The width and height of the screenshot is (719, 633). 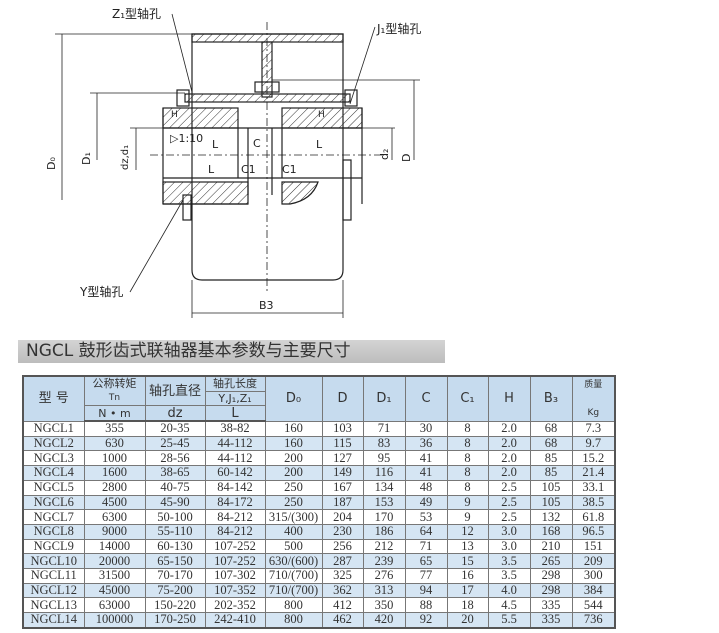 I want to click on table-cell: NGCL7, so click(x=53, y=517).